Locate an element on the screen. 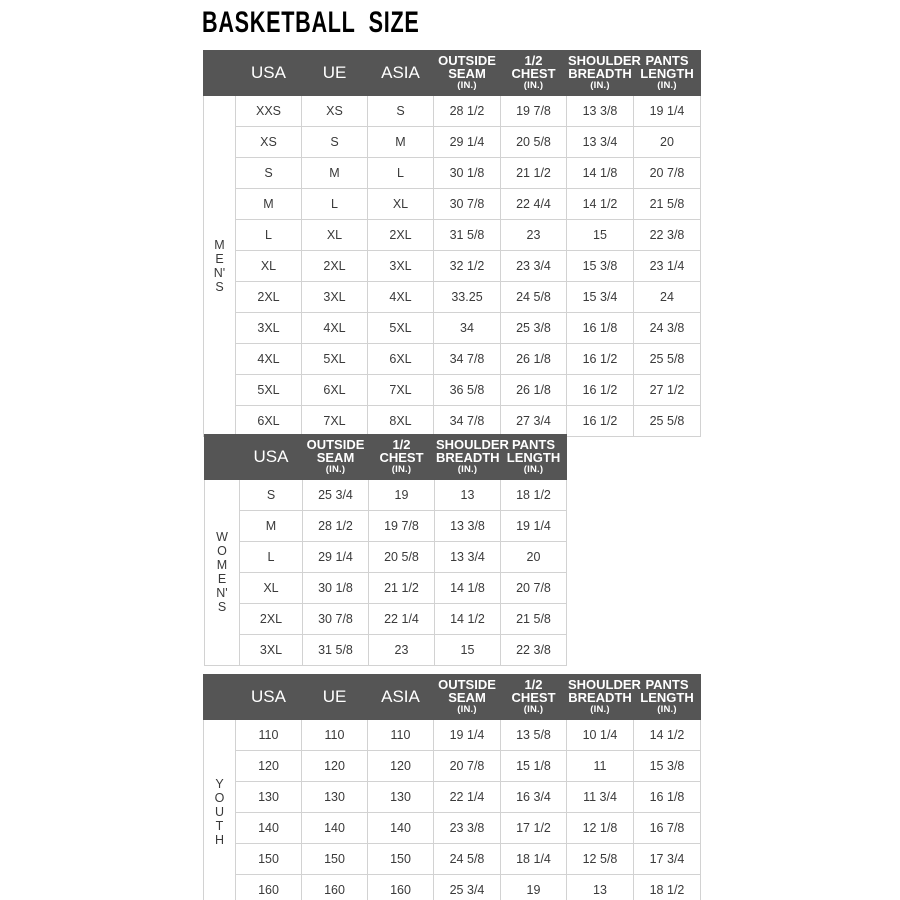 The image size is (900, 900). cell-mens-r2-c4: 21 1/2 is located at coordinates (533, 172).